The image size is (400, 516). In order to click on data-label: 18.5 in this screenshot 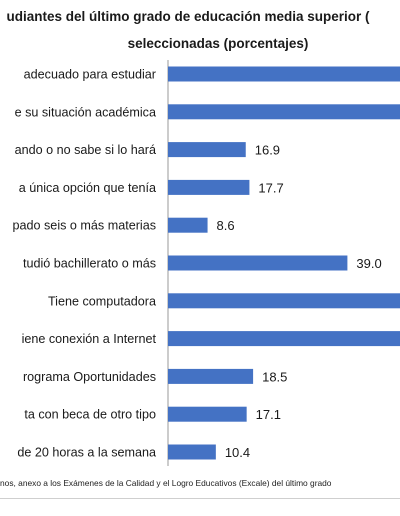, I will do `click(274, 376)`.